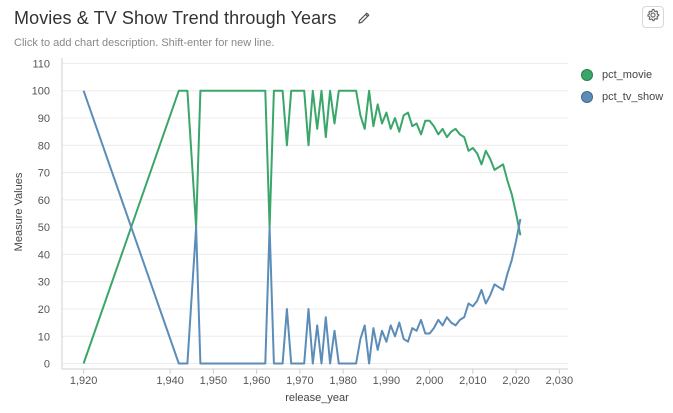  Describe the element at coordinates (175, 18) in the screenshot. I see `chart-title: Movies & TV Show Trend through Years` at that location.